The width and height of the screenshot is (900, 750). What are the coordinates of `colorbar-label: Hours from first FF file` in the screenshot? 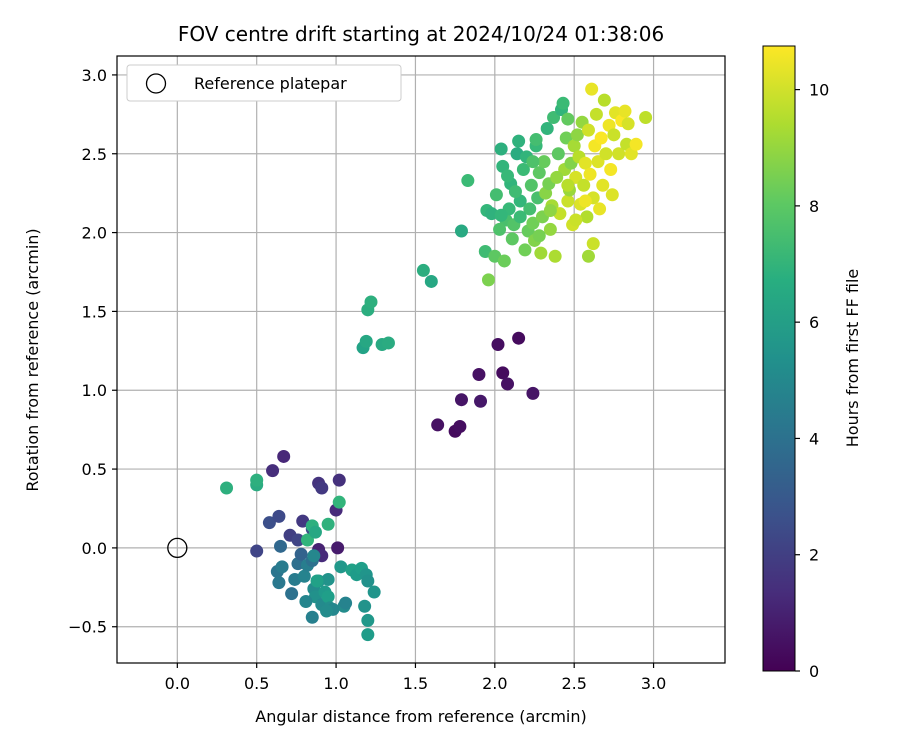 It's located at (852, 358).